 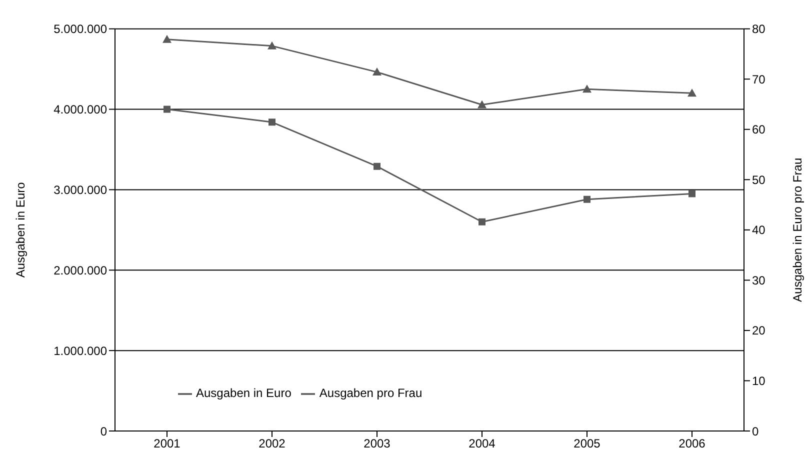 What do you see at coordinates (759, 331) in the screenshot?
I see `y2-tick-label: 20` at bounding box center [759, 331].